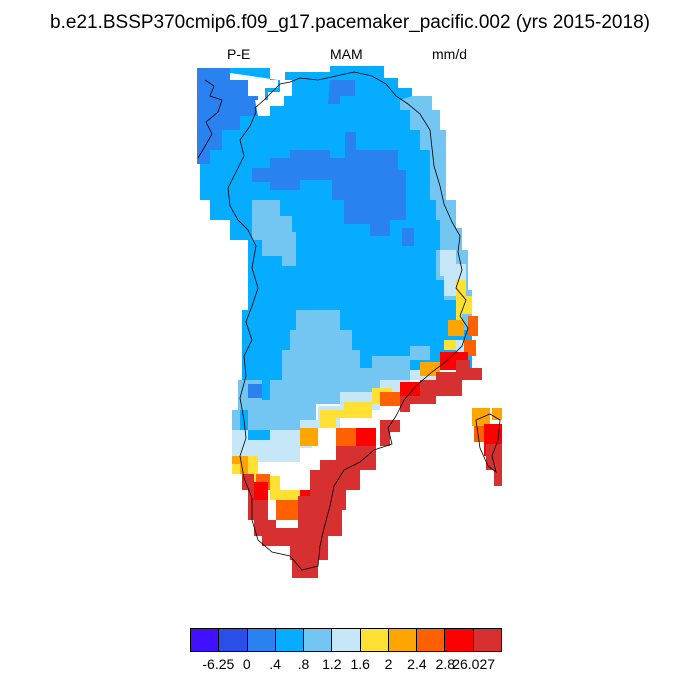  What do you see at coordinates (445, 664) in the screenshot?
I see `colorbar-tick-label: 2.8` at bounding box center [445, 664].